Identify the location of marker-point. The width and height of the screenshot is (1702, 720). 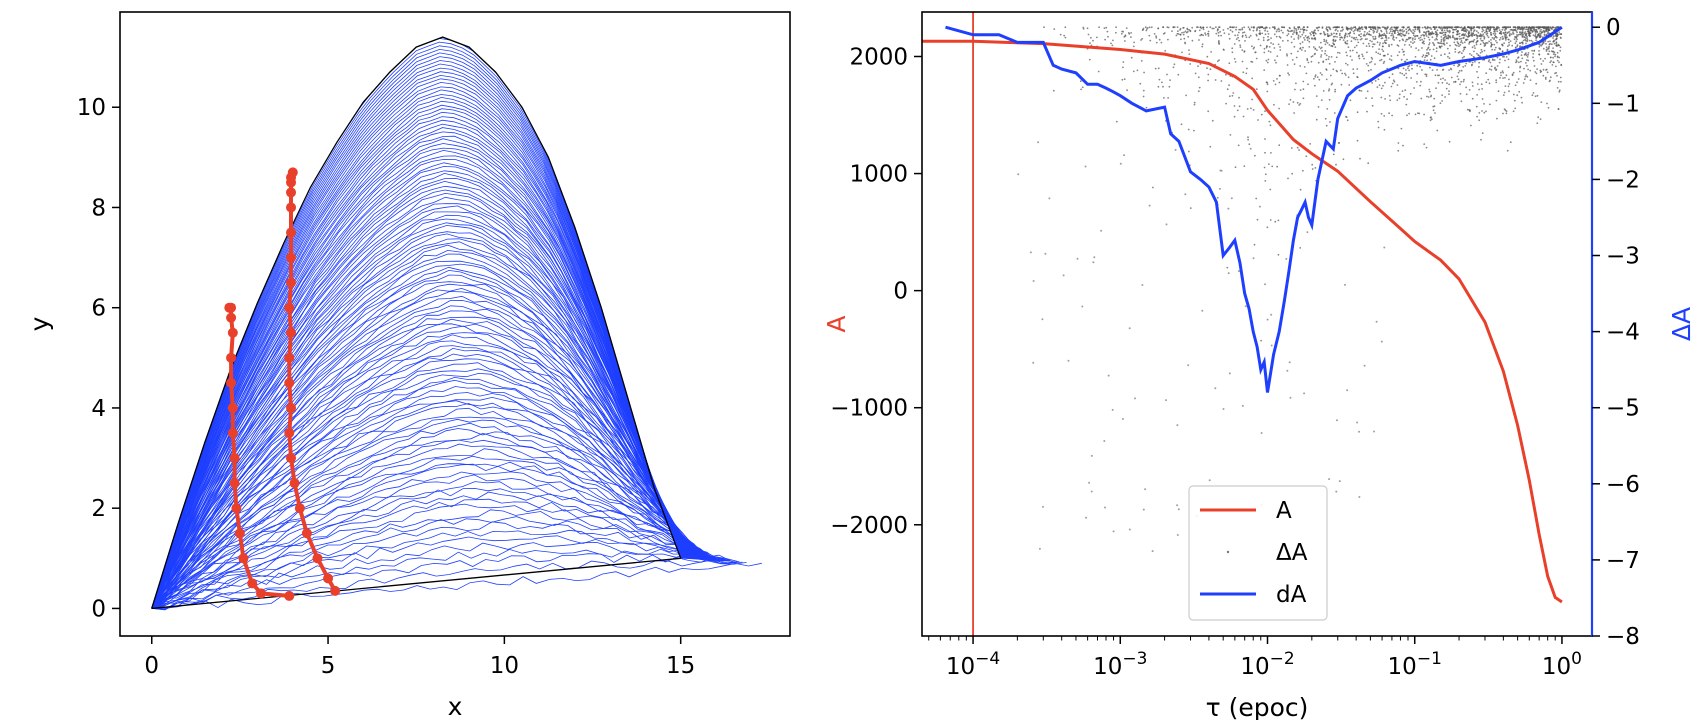
(232, 433).